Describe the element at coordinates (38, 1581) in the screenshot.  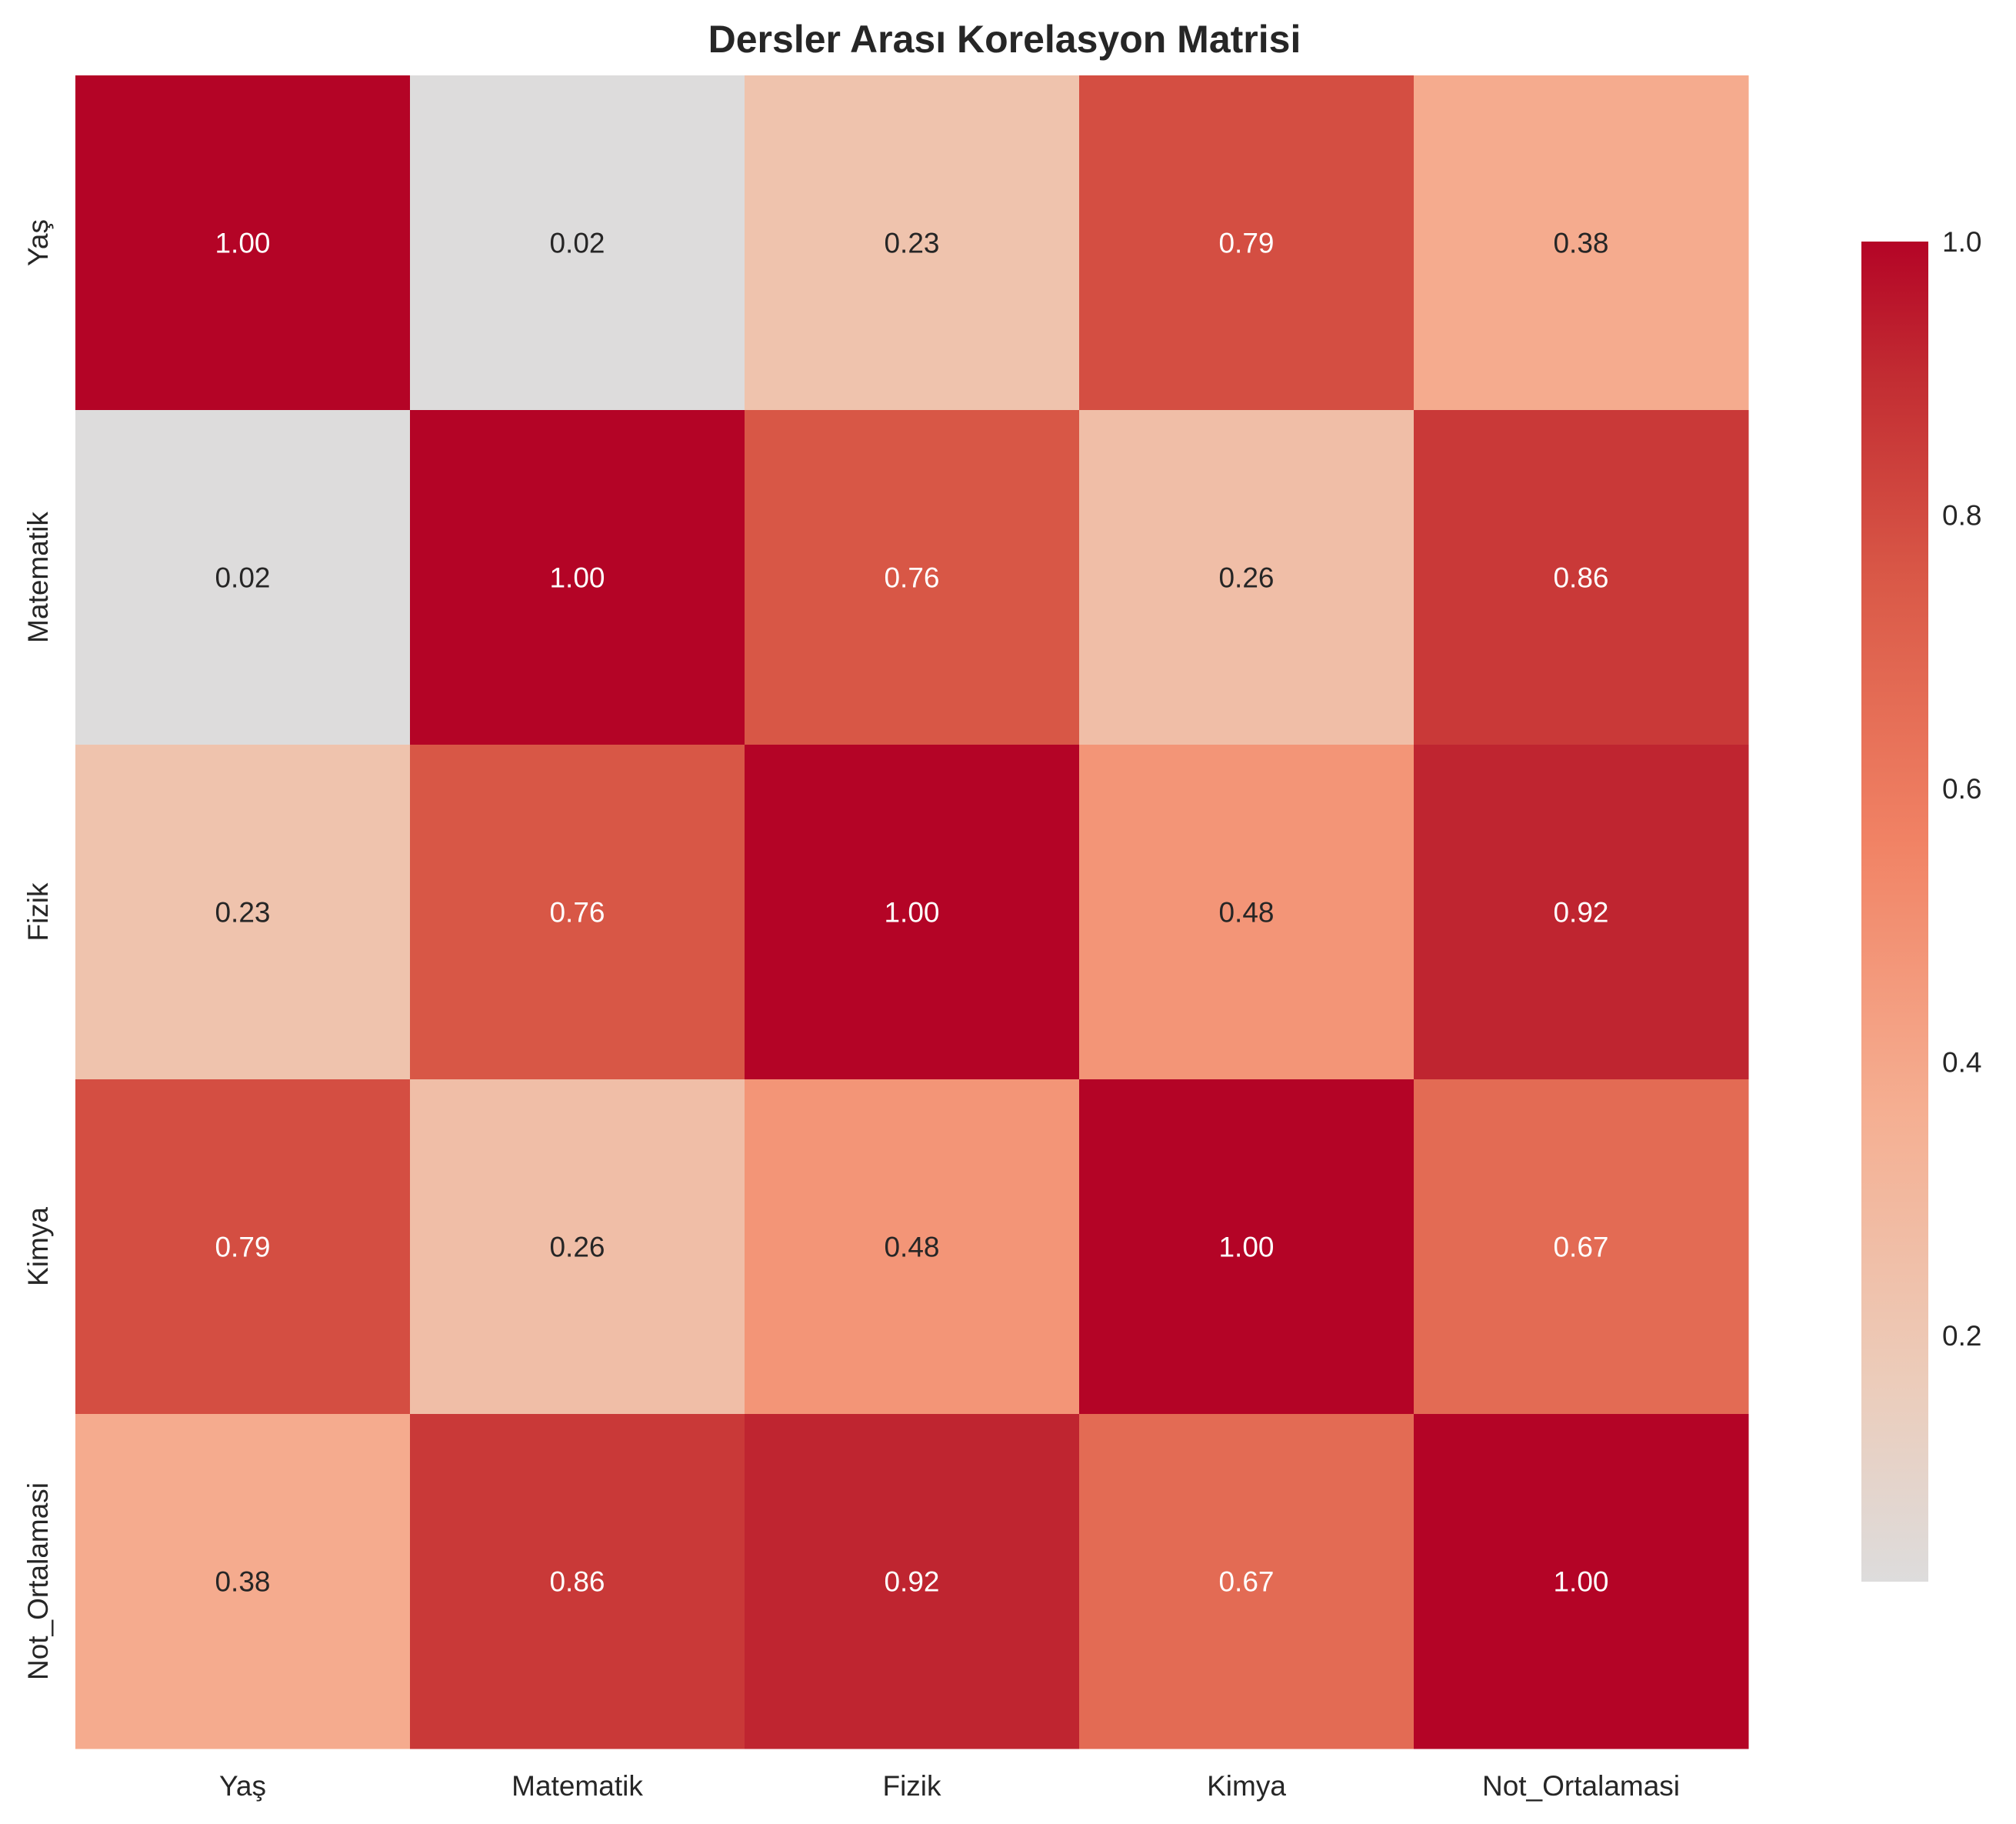
I see `y-tick-label-not-ortalamasi: Not_Ortalamasi` at that location.